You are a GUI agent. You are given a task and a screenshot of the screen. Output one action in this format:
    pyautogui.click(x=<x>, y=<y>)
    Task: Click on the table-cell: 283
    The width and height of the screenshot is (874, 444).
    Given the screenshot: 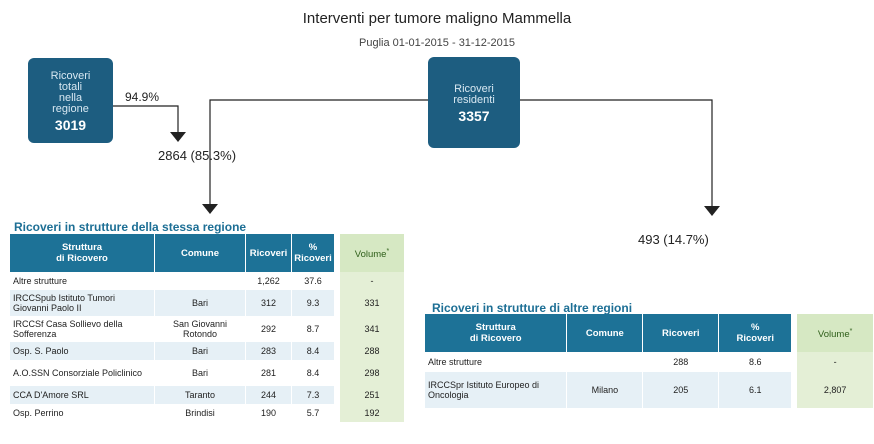 What is the action you would take?
    pyautogui.click(x=269, y=351)
    